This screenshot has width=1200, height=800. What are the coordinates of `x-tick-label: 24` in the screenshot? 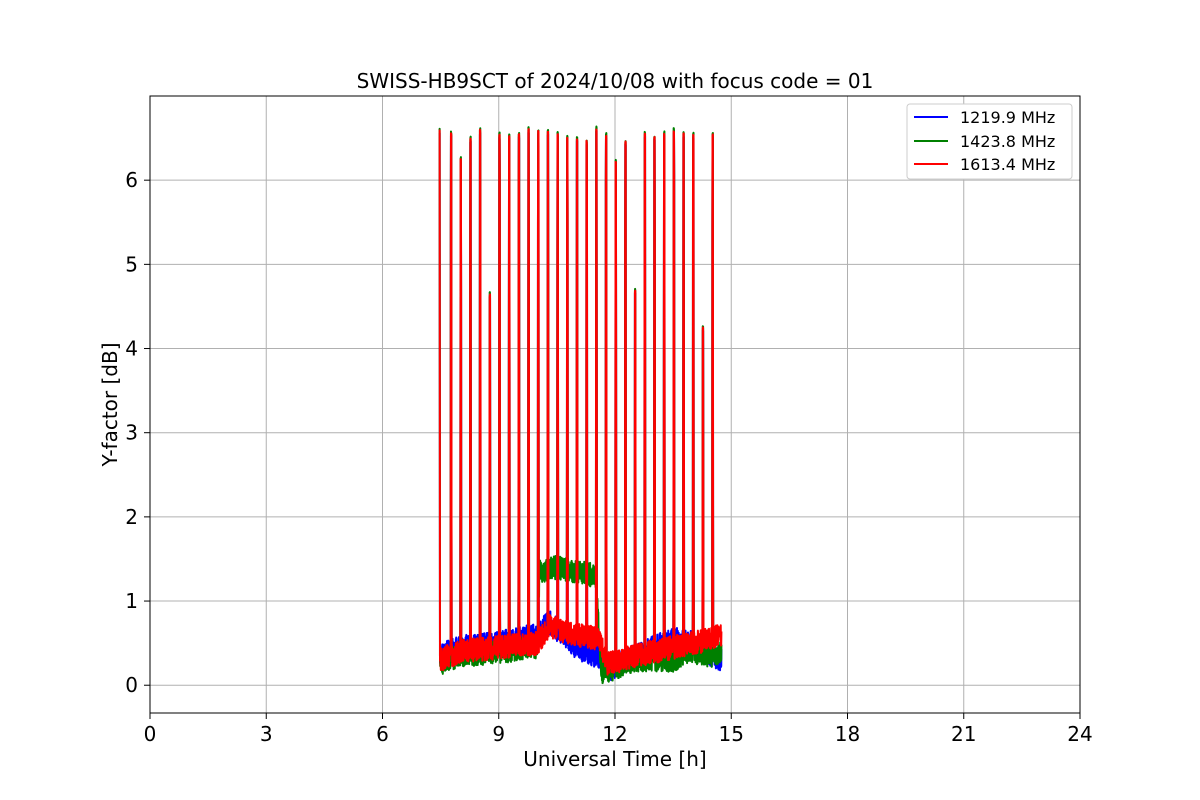 It's located at (1079, 734).